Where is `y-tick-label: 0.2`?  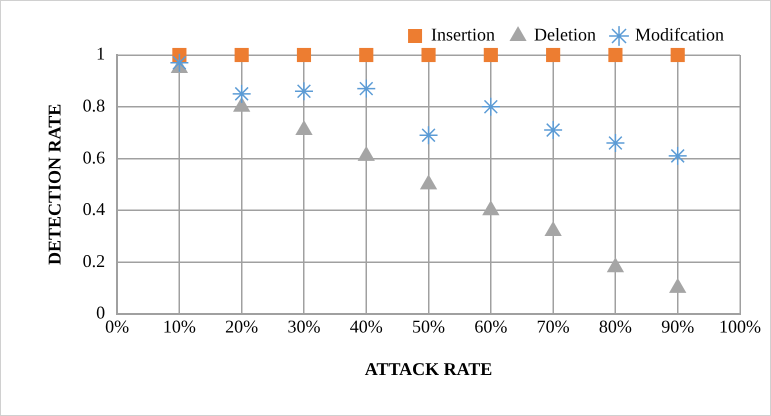
y-tick-label: 0.2 is located at coordinates (94, 260).